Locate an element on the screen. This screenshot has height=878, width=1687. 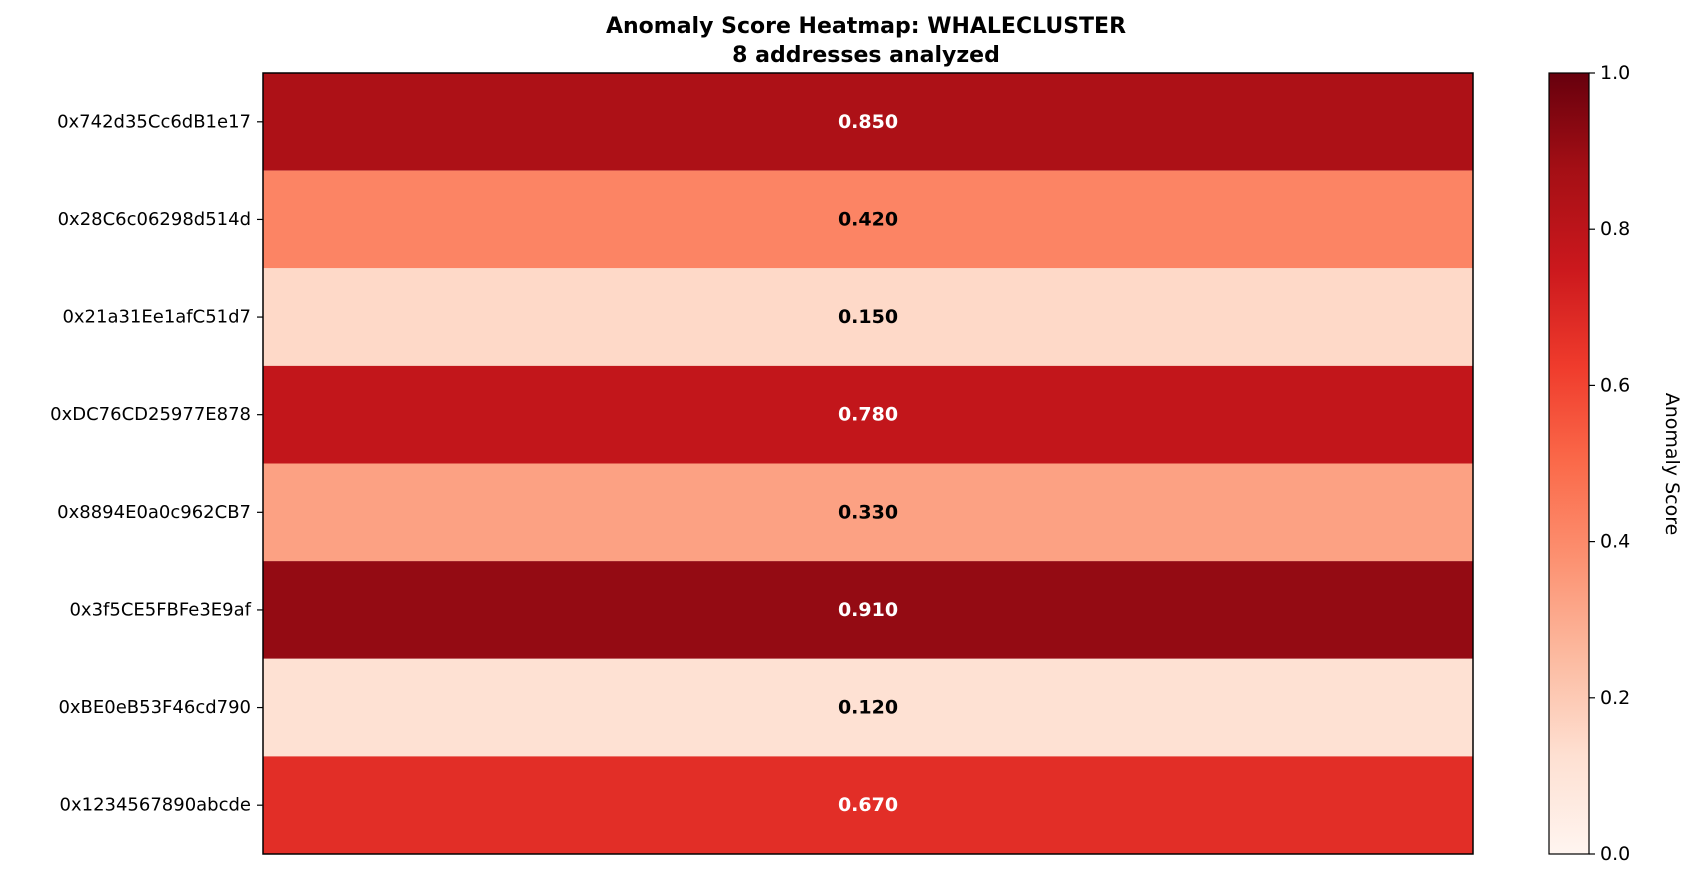
colorbar-tick-label: 0.4 is located at coordinates (1615, 542).